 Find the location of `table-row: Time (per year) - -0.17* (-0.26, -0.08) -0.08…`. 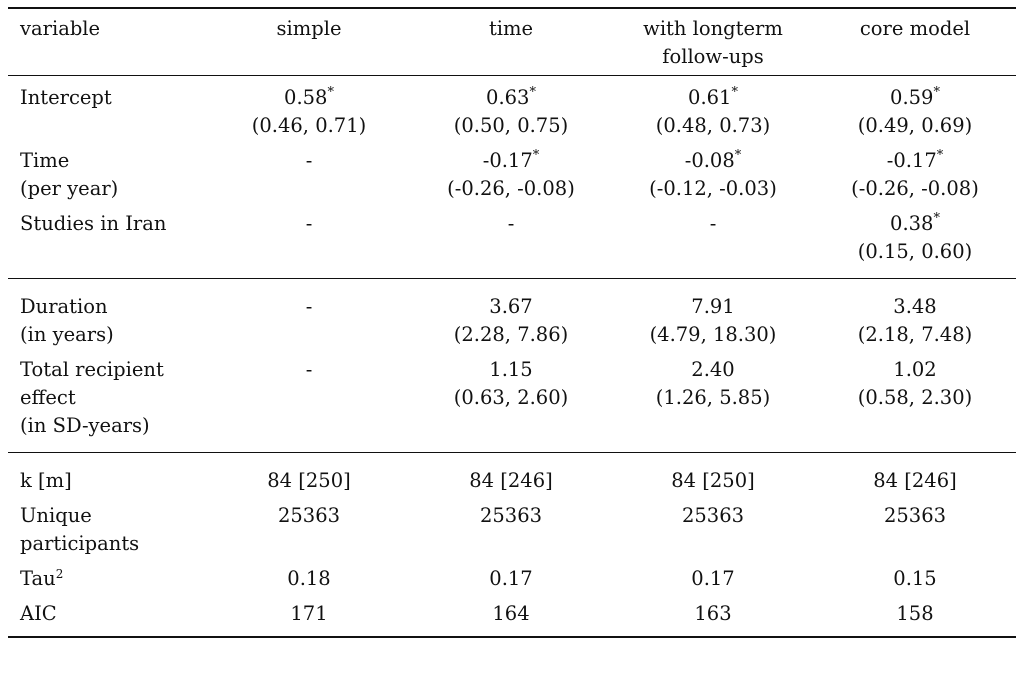

table-row: Time (per year) - -0.17* (-0.26, -0.08) -0.08… is located at coordinates (512, 173).